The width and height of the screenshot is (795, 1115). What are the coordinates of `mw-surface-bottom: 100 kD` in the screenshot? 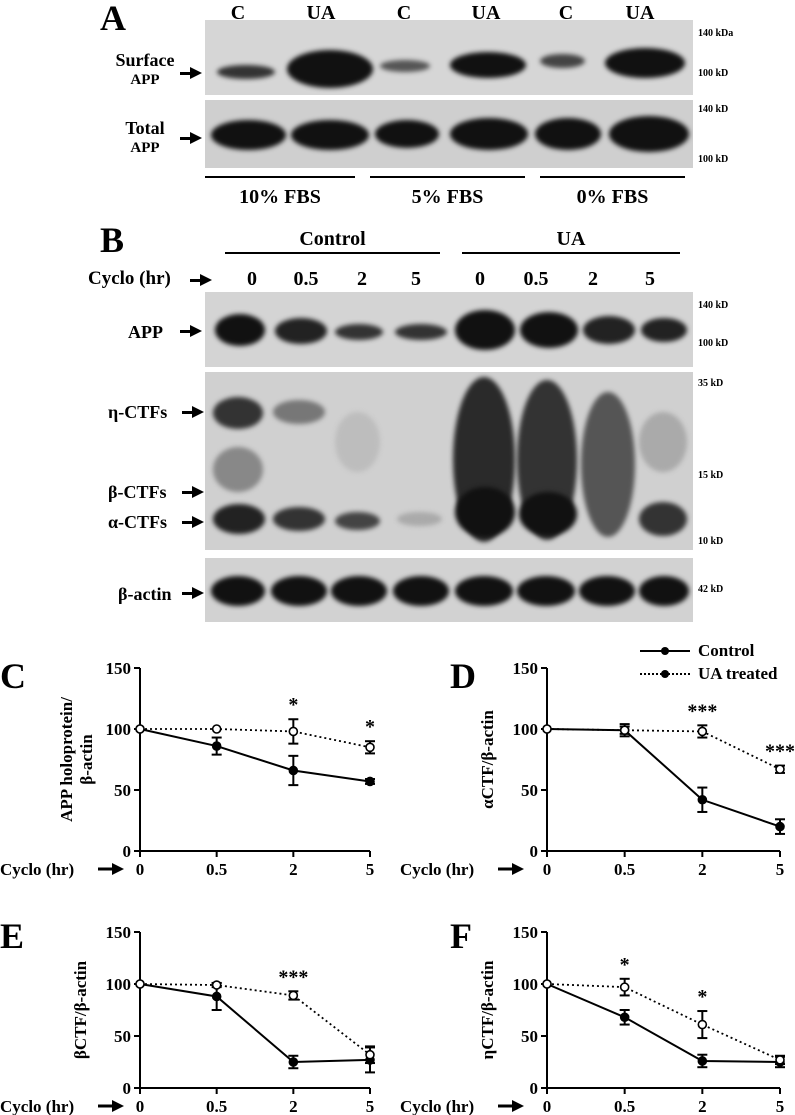 It's located at (713, 73).